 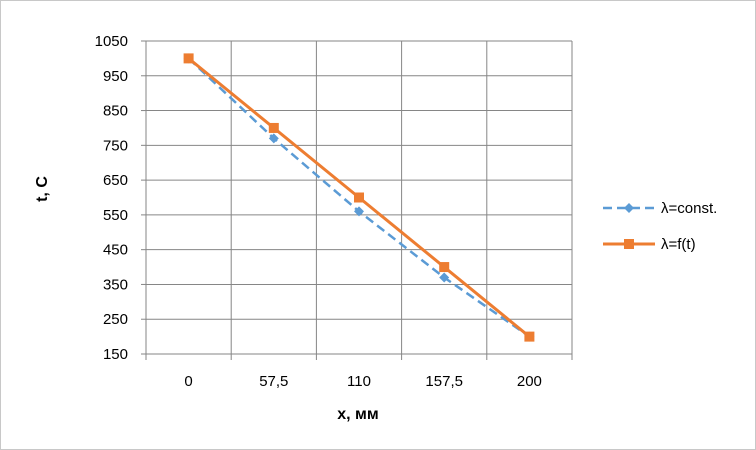 I want to click on y-tick-label: 850, so click(x=115, y=111).